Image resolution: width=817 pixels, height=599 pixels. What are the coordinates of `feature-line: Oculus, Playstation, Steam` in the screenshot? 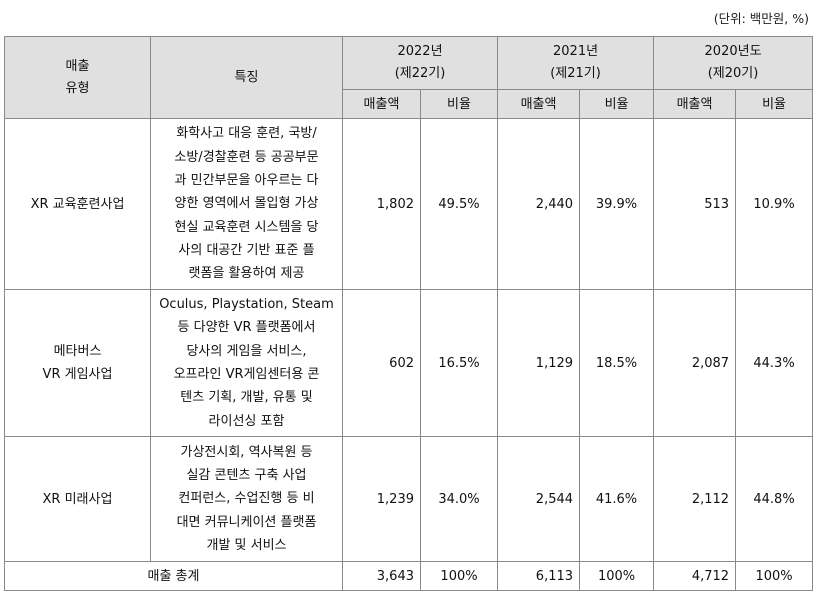 It's located at (246, 305).